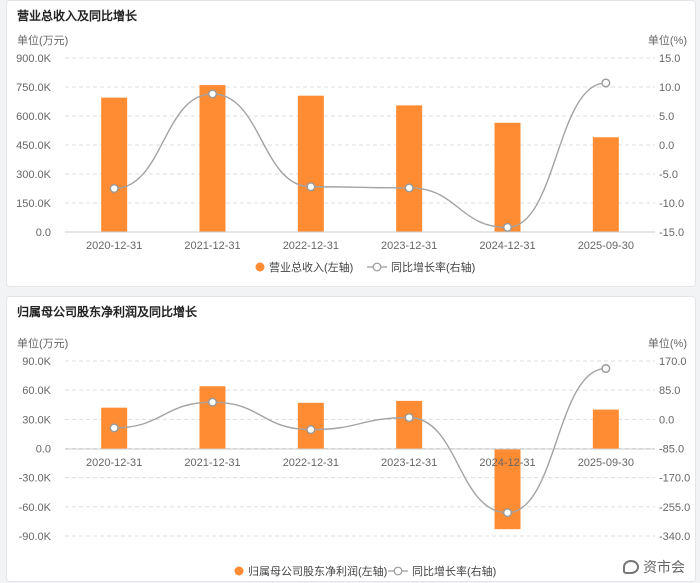  What do you see at coordinates (77, 16) in the screenshot?
I see `chart-title: 营业总收入及同比增长` at bounding box center [77, 16].